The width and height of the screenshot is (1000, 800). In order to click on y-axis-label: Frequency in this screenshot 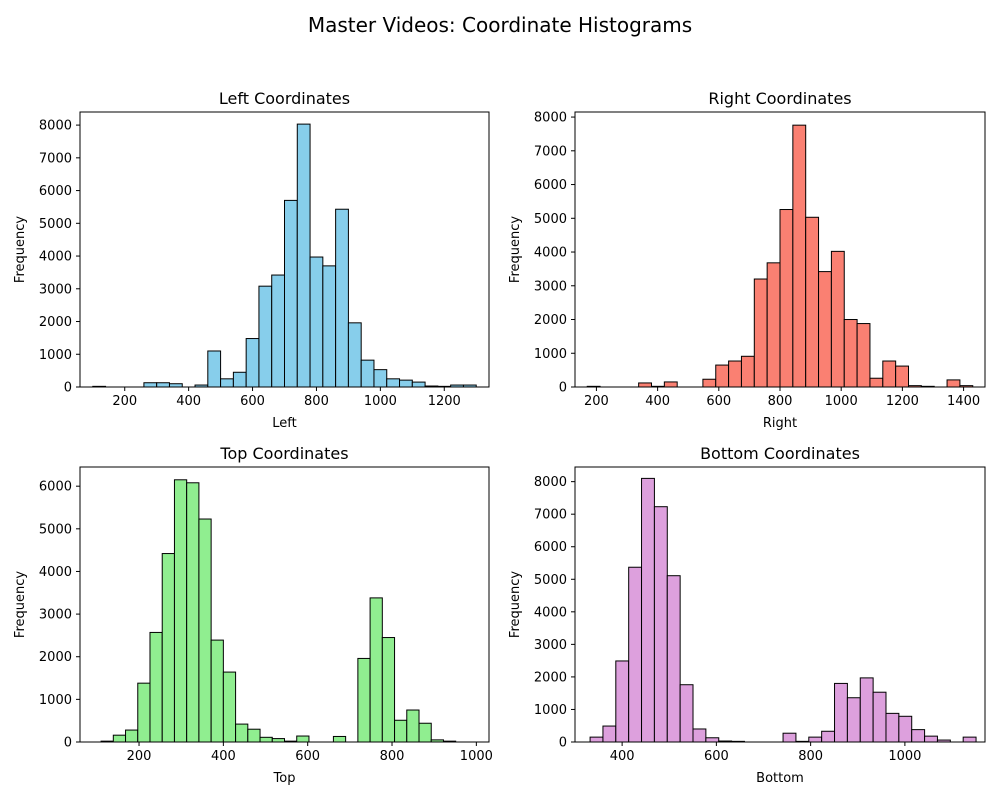, I will do `click(20, 249)`.